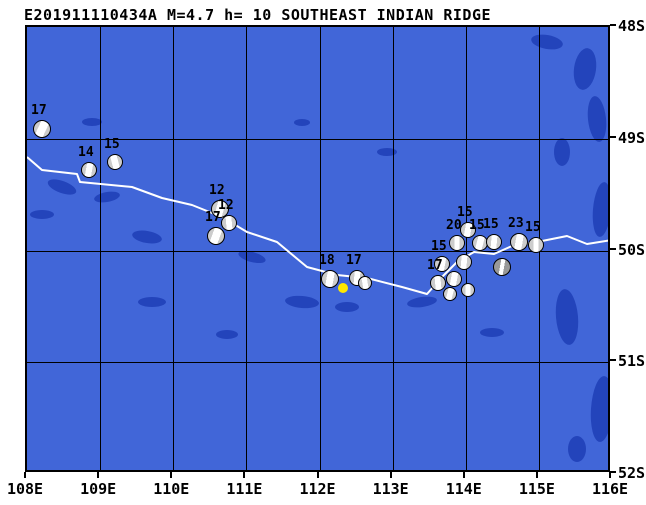  What do you see at coordinates (632, 361) in the screenshot?
I see `latitude-label: 51S` at bounding box center [632, 361].